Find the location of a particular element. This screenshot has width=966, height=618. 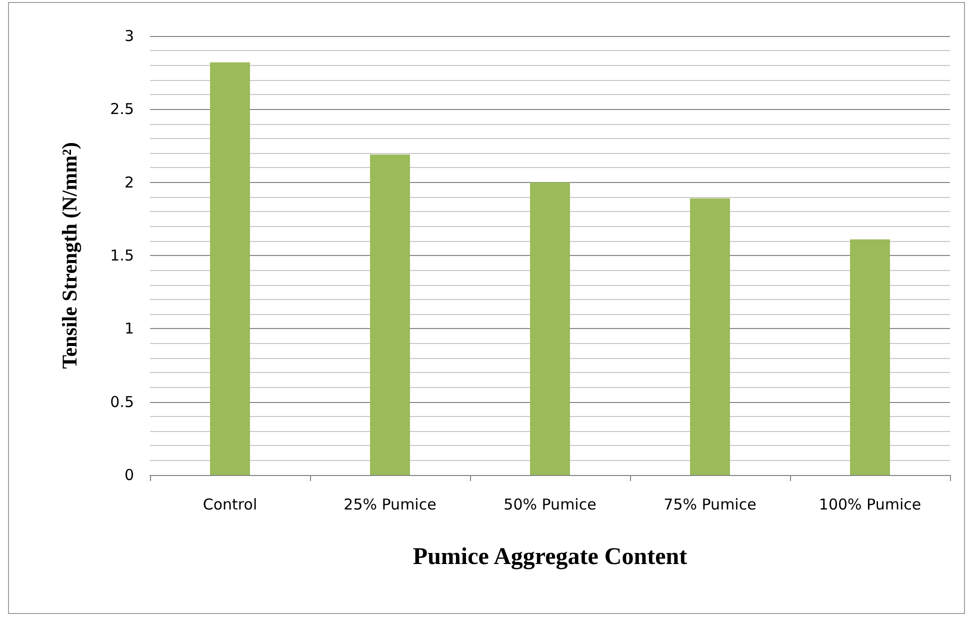

y-tick-label: 1.5 is located at coordinates (122, 255).